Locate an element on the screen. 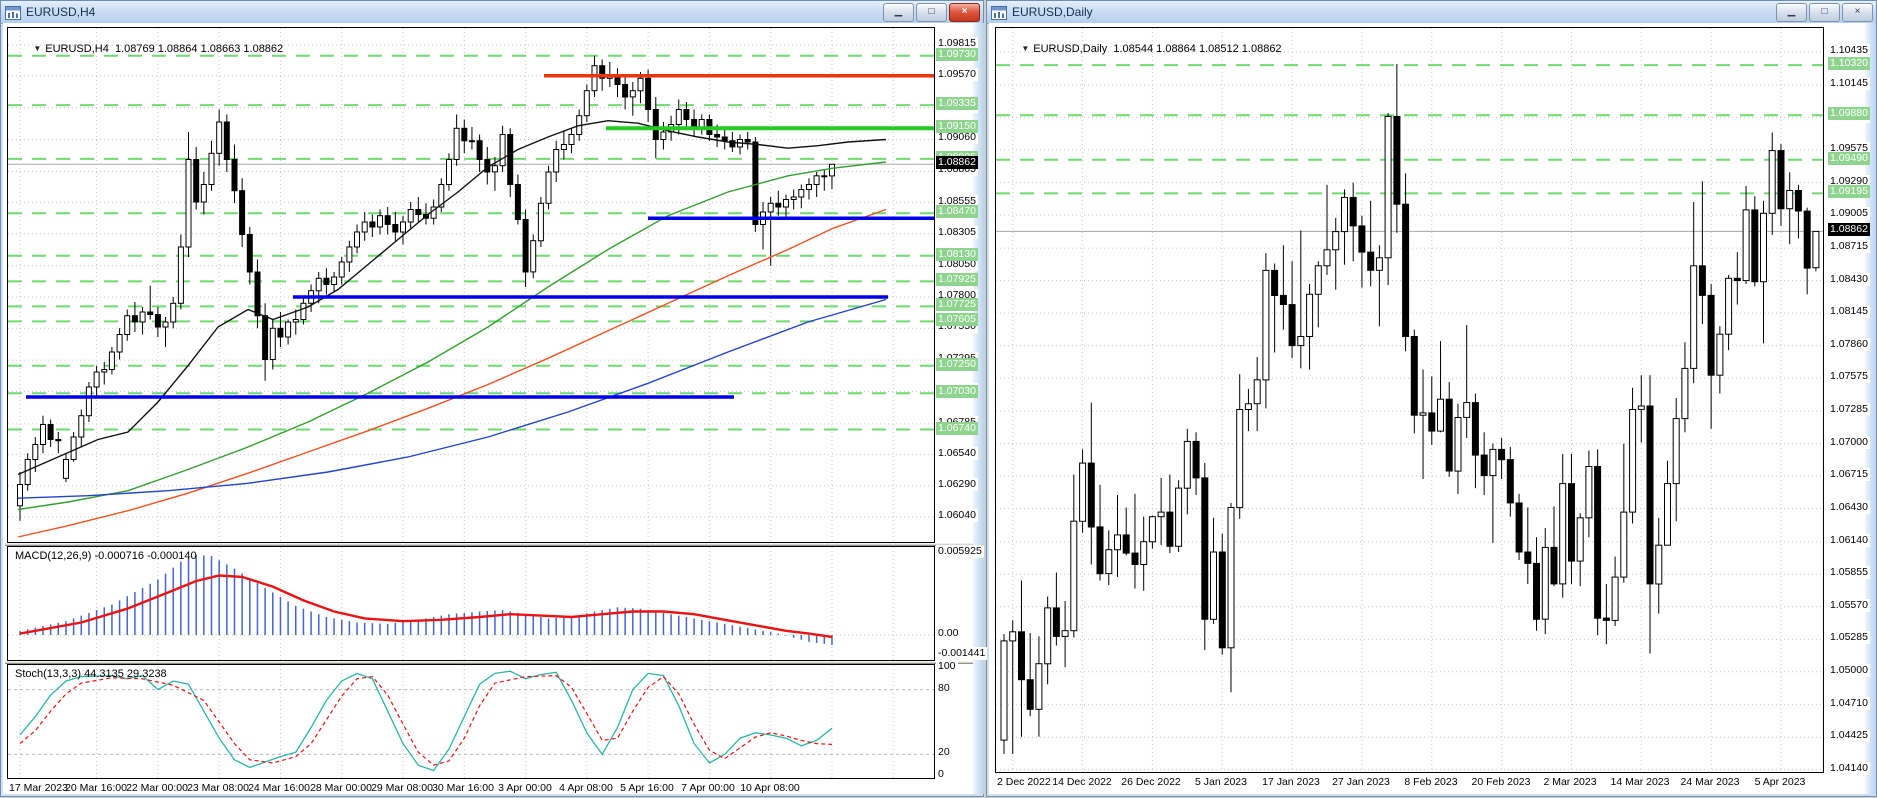 Image resolution: width=1877 pixels, height=798 pixels. price-scale-level-label: 1.09195 is located at coordinates (1849, 191).